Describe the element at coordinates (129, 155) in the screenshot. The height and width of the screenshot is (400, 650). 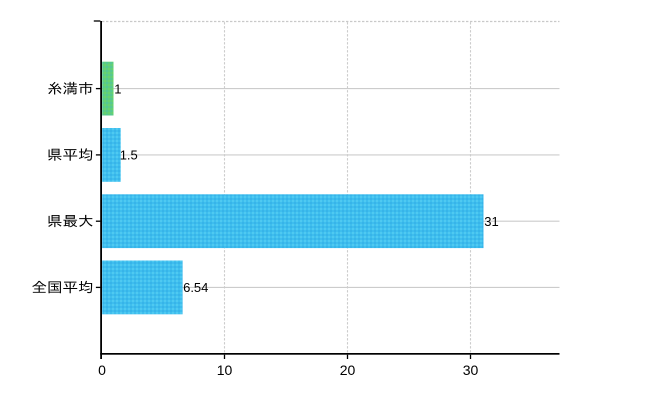
I see `svg-text: 1.5` at that location.